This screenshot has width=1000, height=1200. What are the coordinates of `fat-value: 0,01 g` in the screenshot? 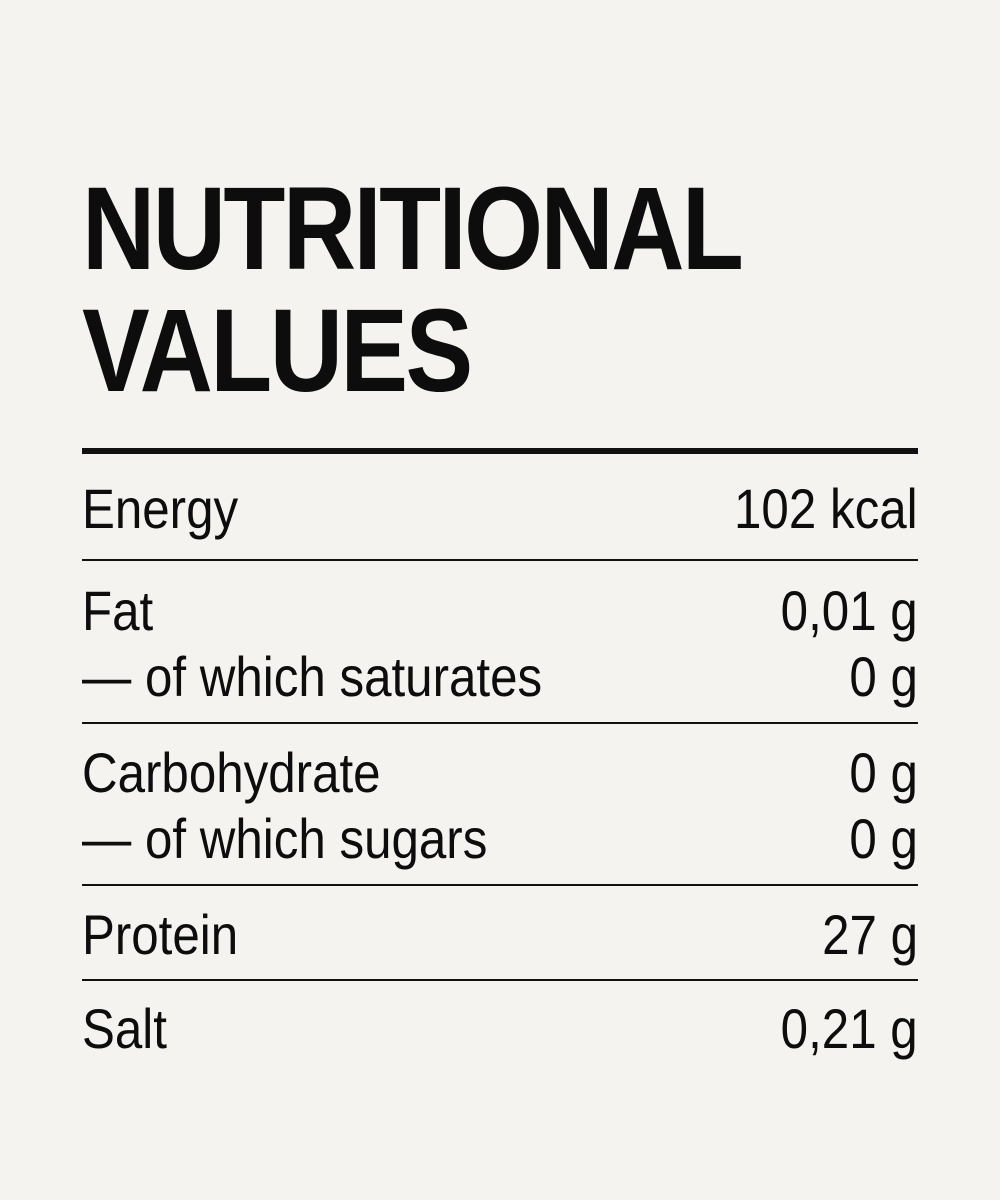 It's located at (849, 610).